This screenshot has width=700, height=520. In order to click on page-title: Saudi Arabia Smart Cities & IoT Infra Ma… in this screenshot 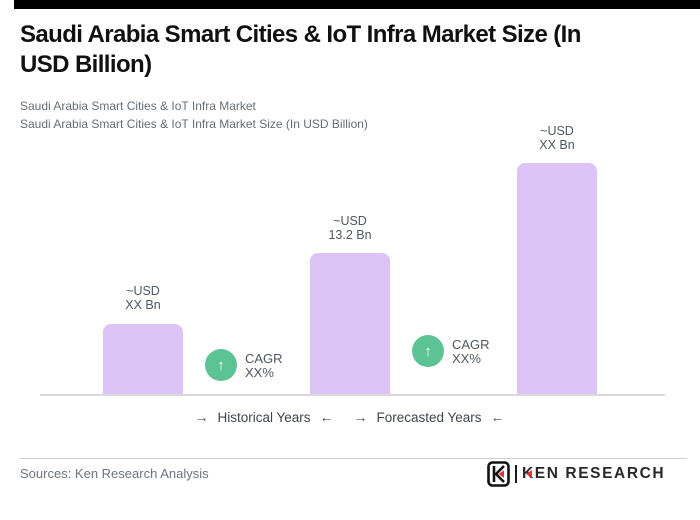, I will do `click(355, 50)`.